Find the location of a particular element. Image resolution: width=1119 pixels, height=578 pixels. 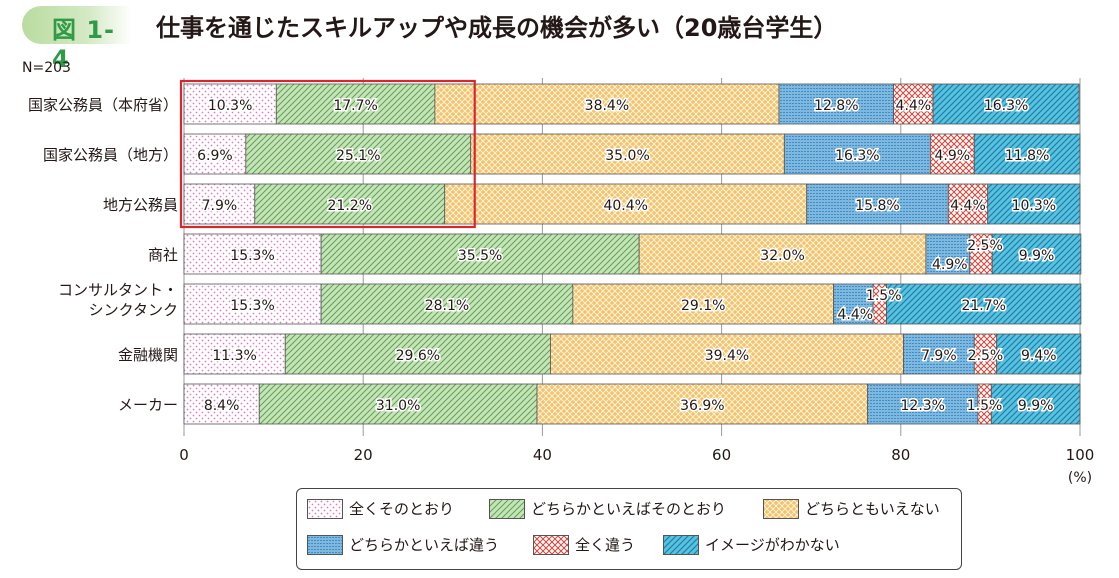

category-label: 金融機関 is located at coordinates (148, 355).